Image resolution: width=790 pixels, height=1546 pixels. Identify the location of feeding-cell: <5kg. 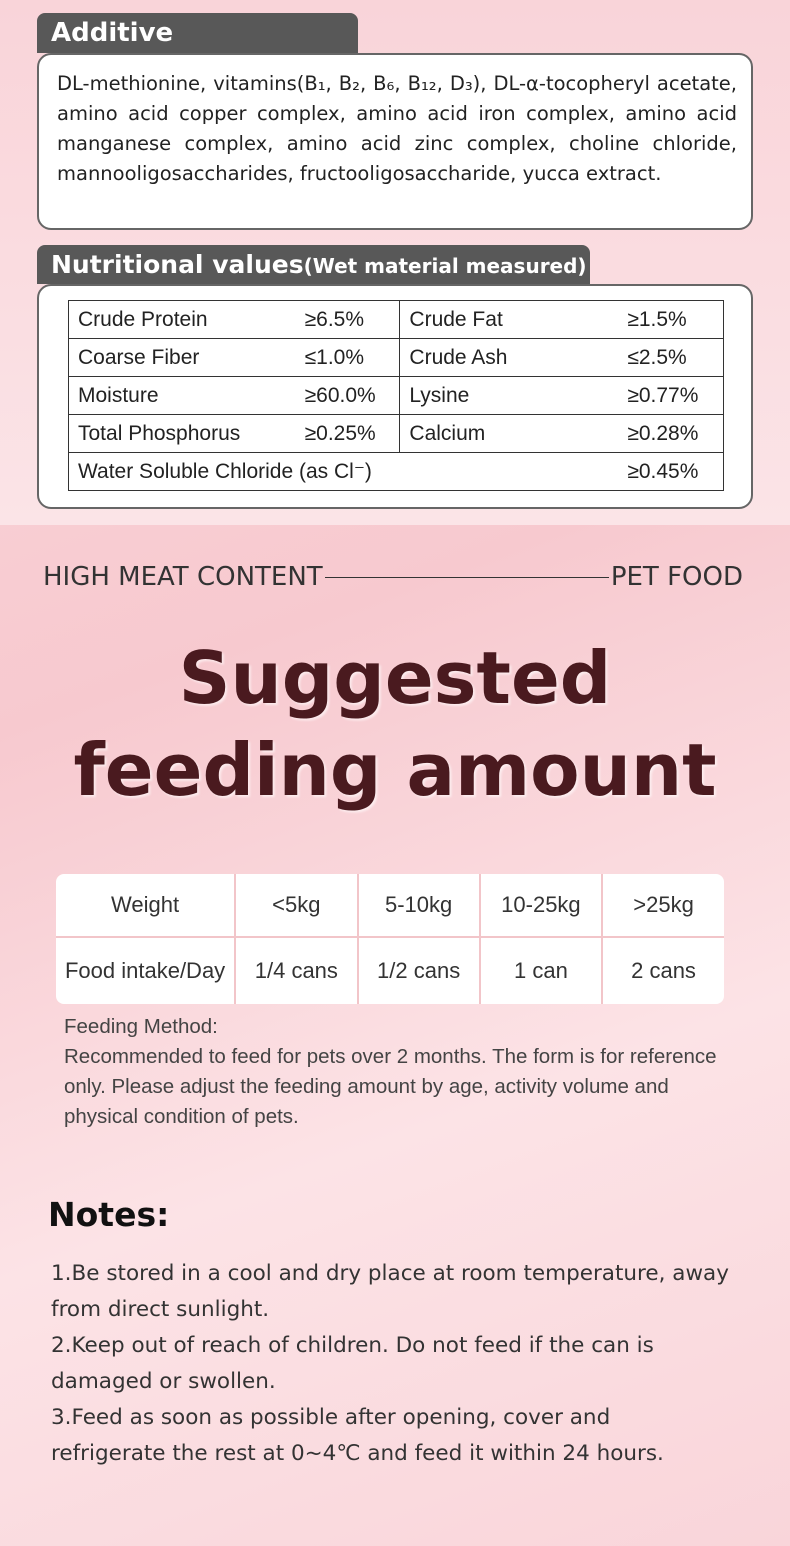
(296, 906).